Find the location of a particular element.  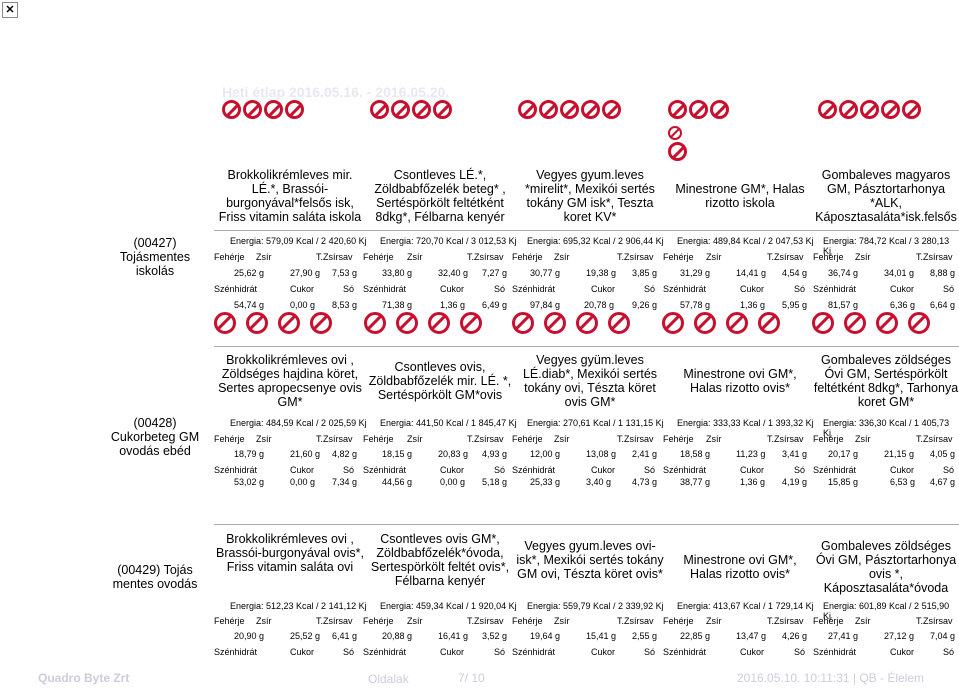

wheat-icon is located at coordinates (677, 151).